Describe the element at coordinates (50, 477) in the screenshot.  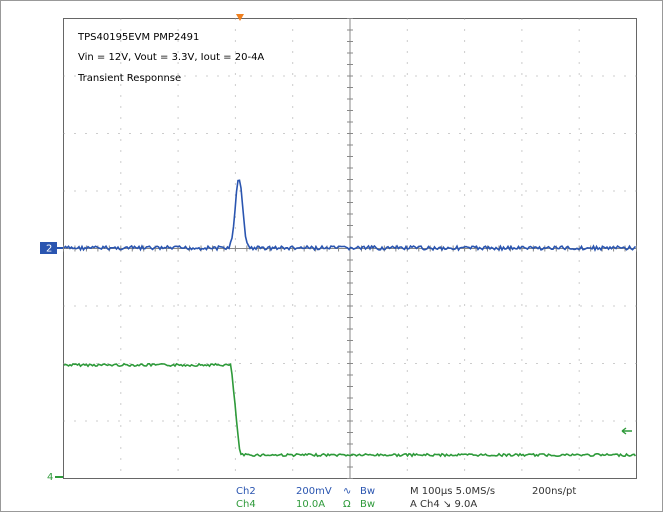
I see `ch4-marker: 4` at that location.